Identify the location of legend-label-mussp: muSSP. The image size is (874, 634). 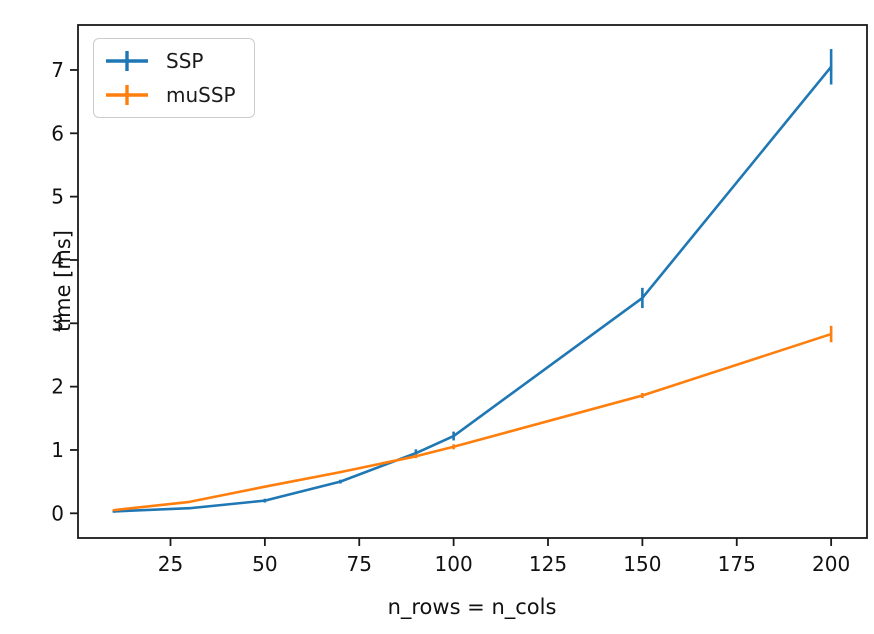
(201, 94).